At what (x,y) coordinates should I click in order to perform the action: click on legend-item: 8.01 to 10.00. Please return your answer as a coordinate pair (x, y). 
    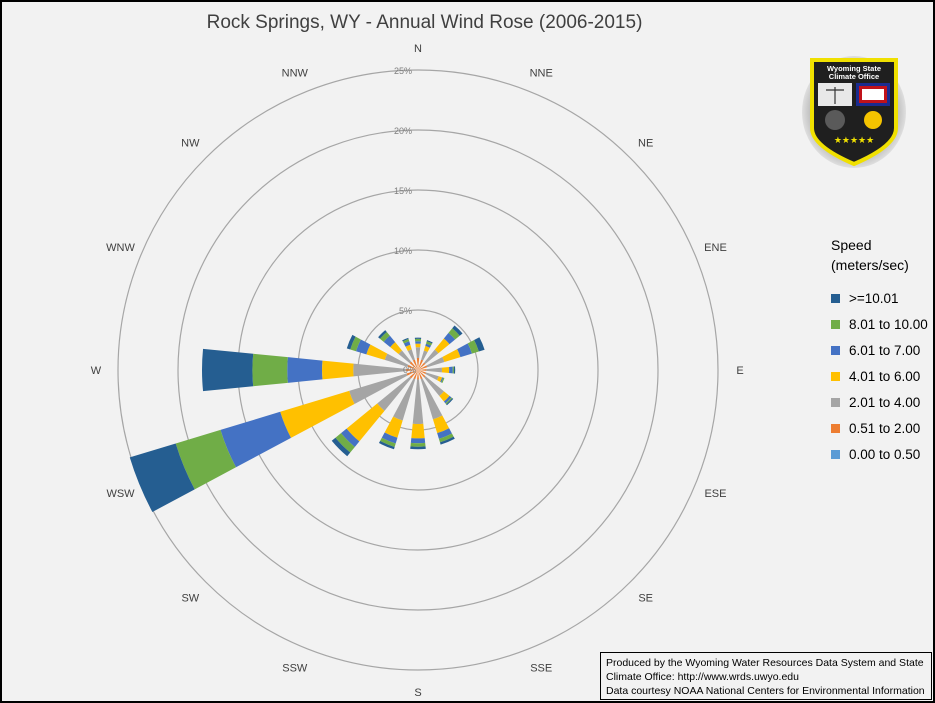
    Looking at the image, I should click on (879, 324).